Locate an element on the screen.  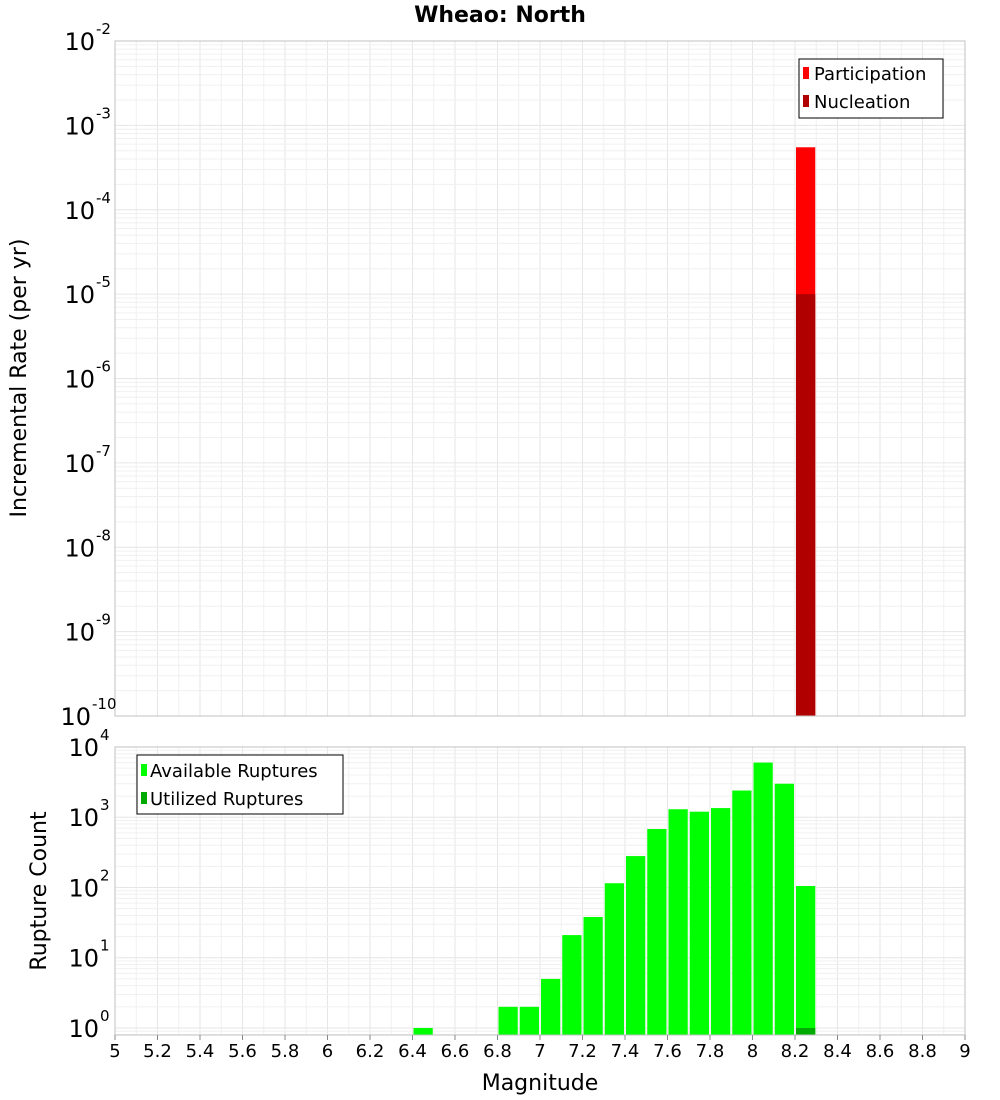
y-tick-exponent: -3 is located at coordinates (103, 113).